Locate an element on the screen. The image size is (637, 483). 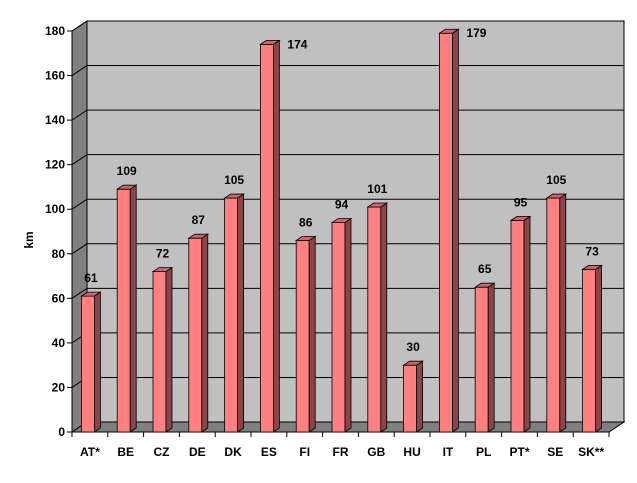
x-tick-label: AT* is located at coordinates (90, 452).